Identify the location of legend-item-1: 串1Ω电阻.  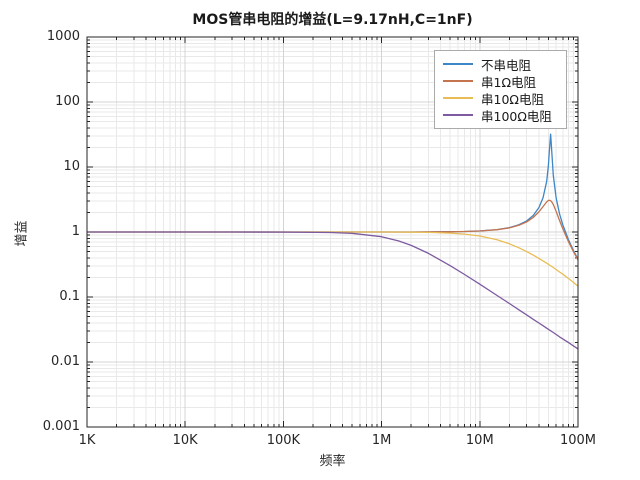
(501, 81).